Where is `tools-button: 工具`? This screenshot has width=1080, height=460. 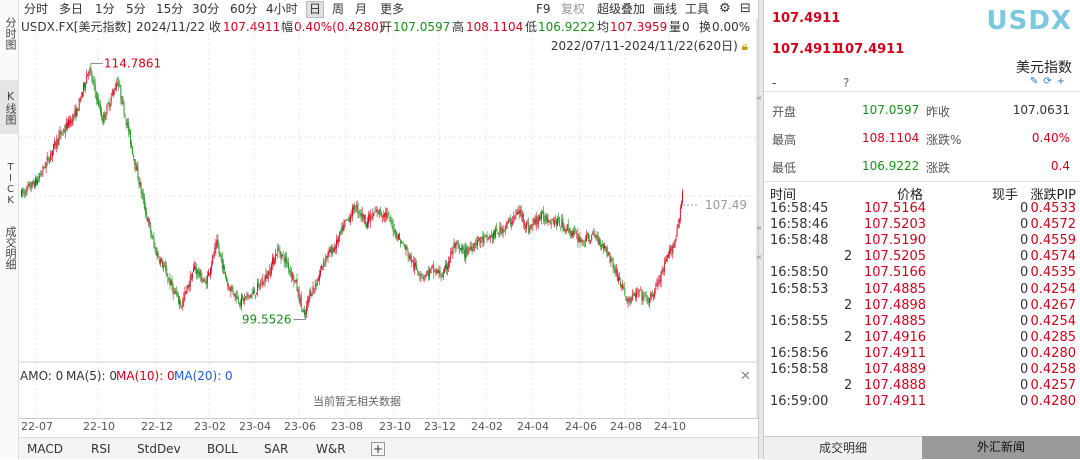 tools-button: 工具 is located at coordinates (697, 9).